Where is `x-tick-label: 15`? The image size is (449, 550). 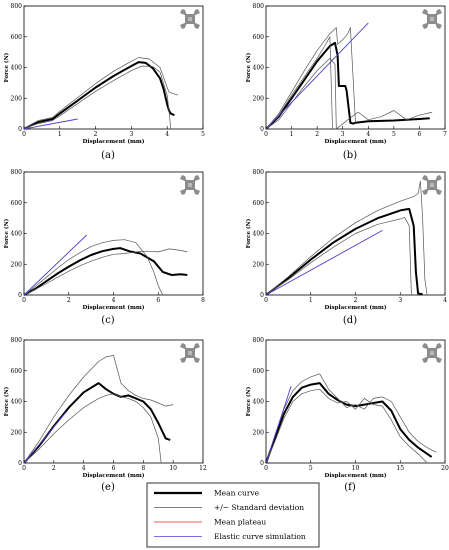 x-tick-label: 15 is located at coordinates (400, 468).